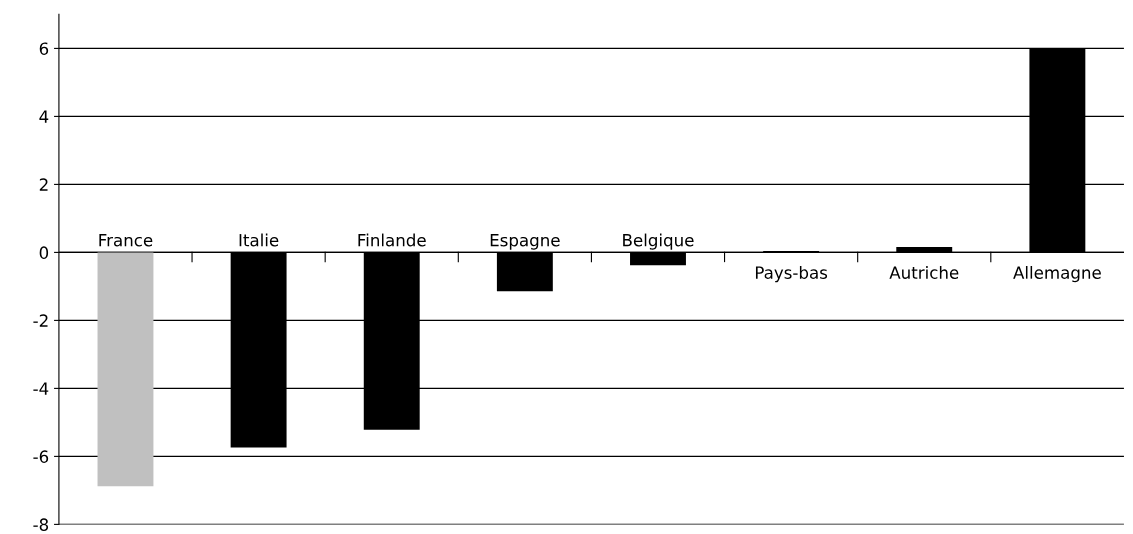 This screenshot has width=1133, height=534. What do you see at coordinates (259, 240) in the screenshot?
I see `x-tick-label: Italie` at bounding box center [259, 240].